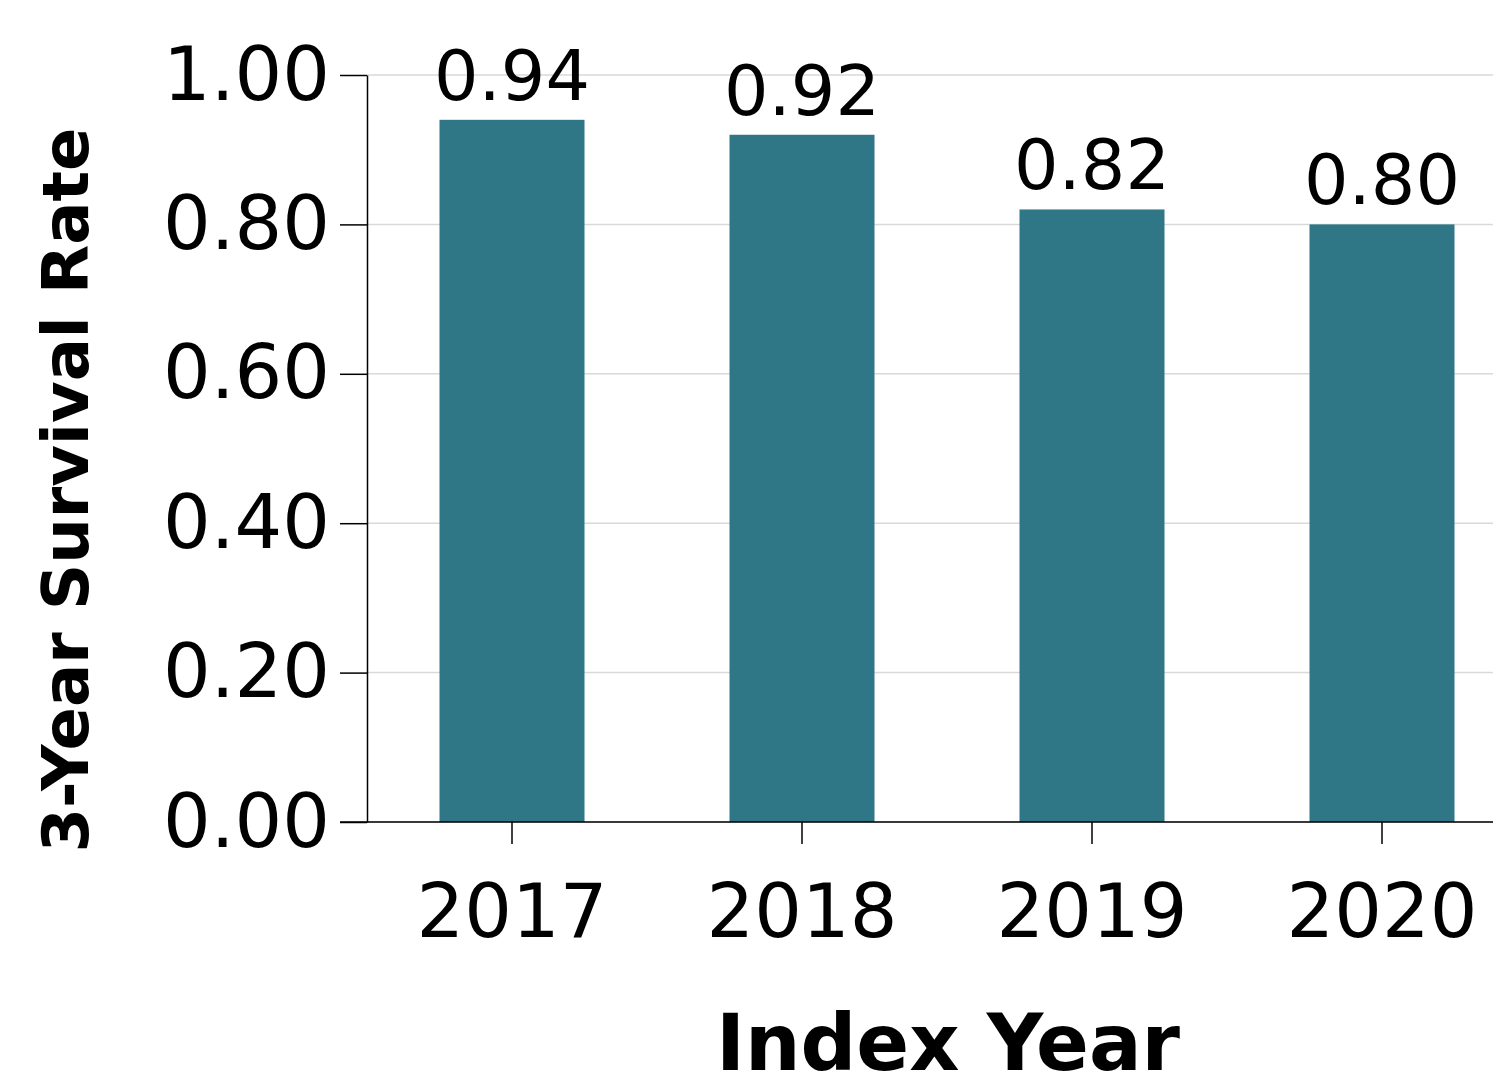  Describe the element at coordinates (1382, 180) in the screenshot. I see `data-label: 0.80` at that location.